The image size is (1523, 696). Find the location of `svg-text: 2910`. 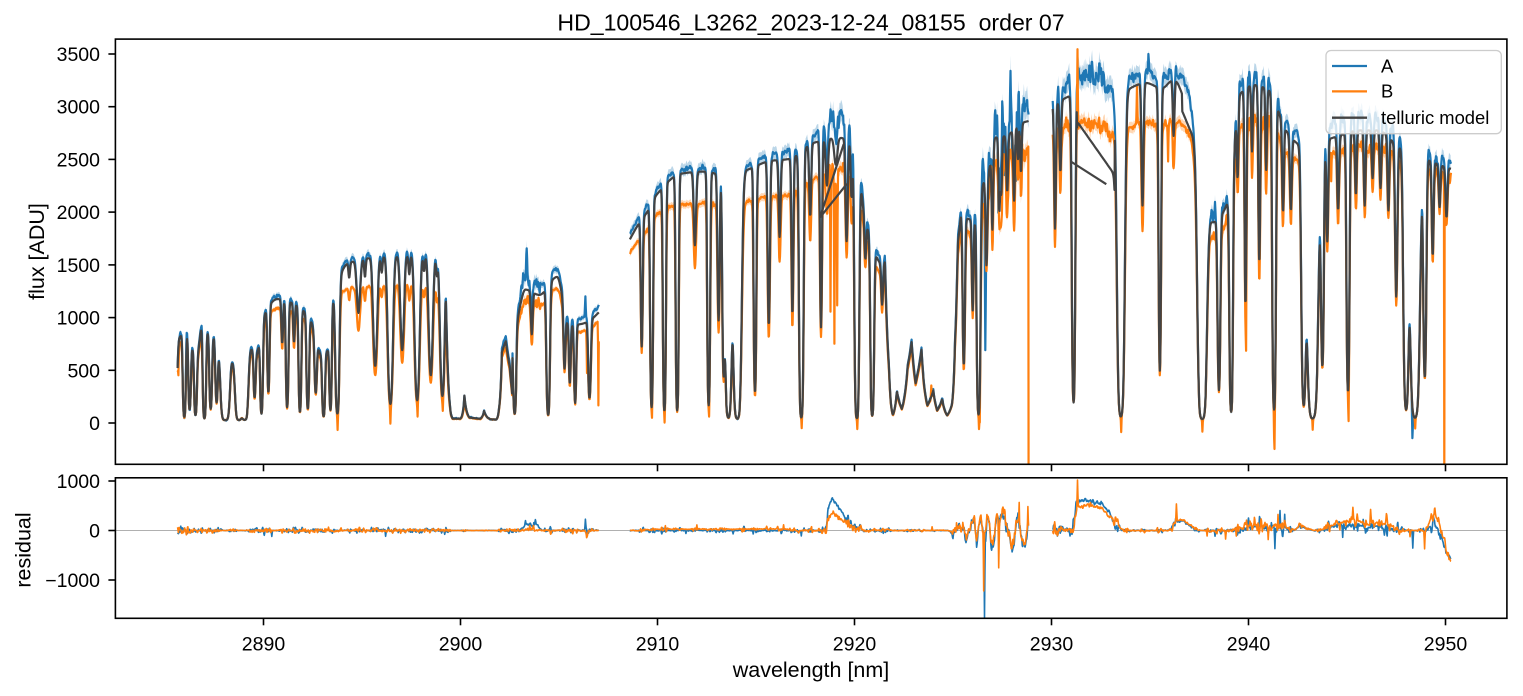

svg-text: 2910 is located at coordinates (658, 645).